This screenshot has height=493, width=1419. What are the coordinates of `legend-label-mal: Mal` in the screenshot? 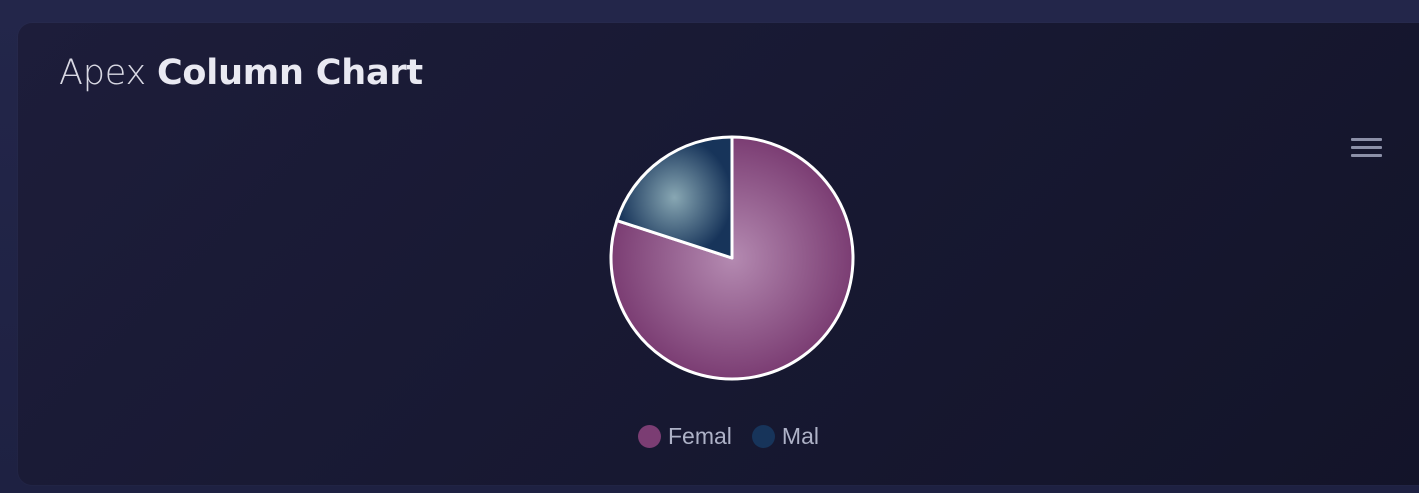 It's located at (800, 435).